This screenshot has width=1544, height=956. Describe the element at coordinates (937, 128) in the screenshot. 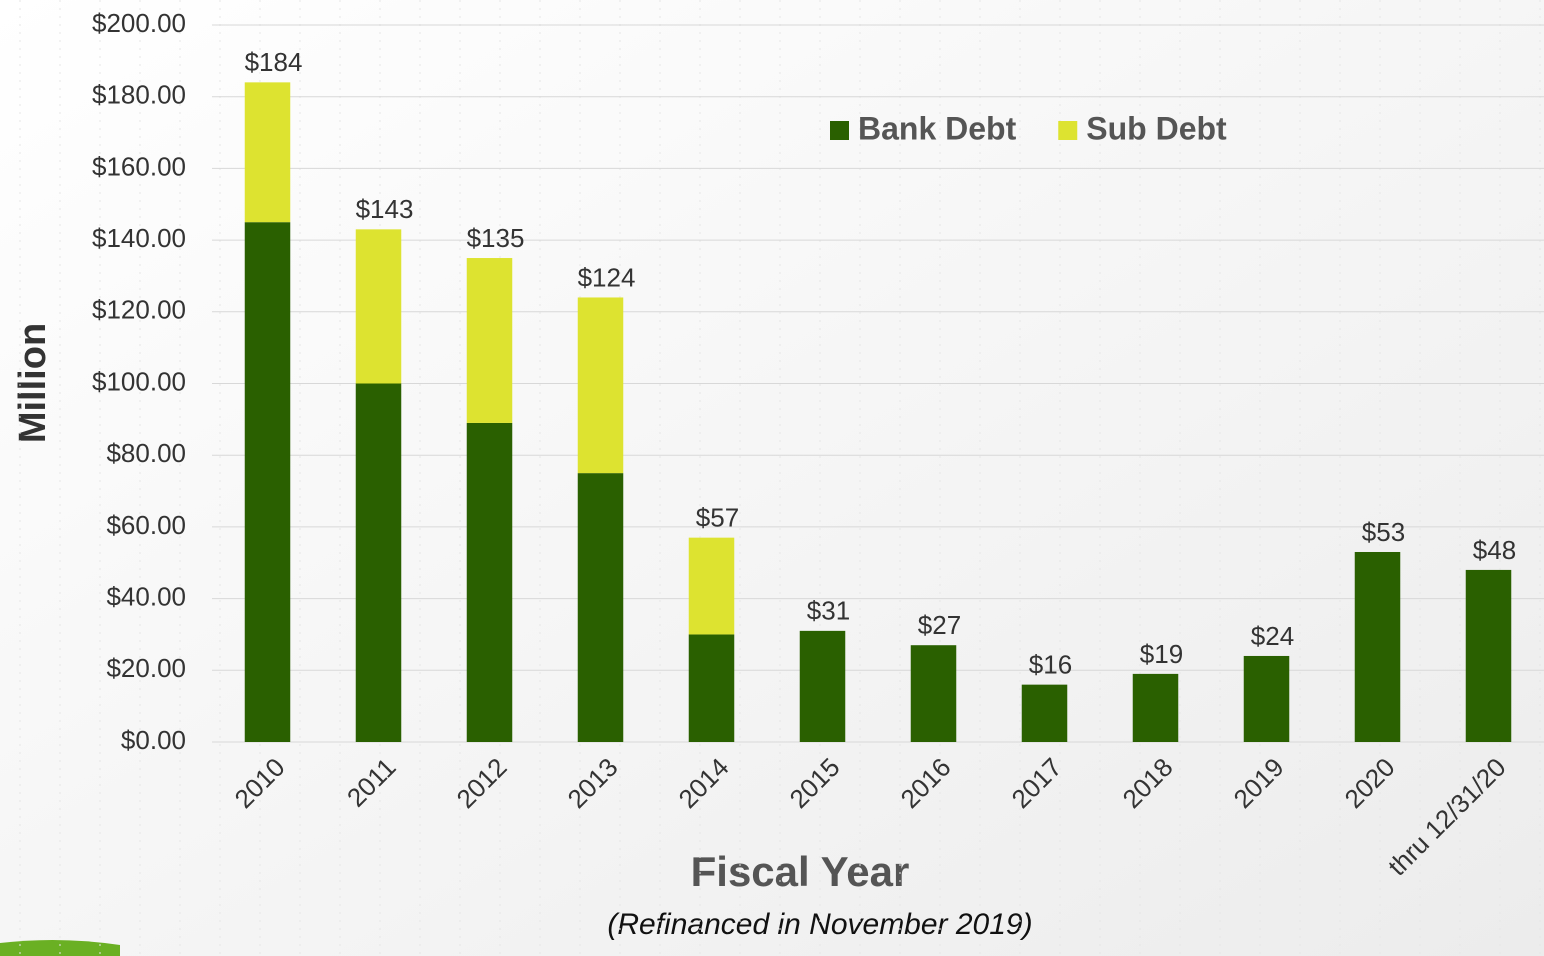

I see `legend-label: Bank Debt` at that location.